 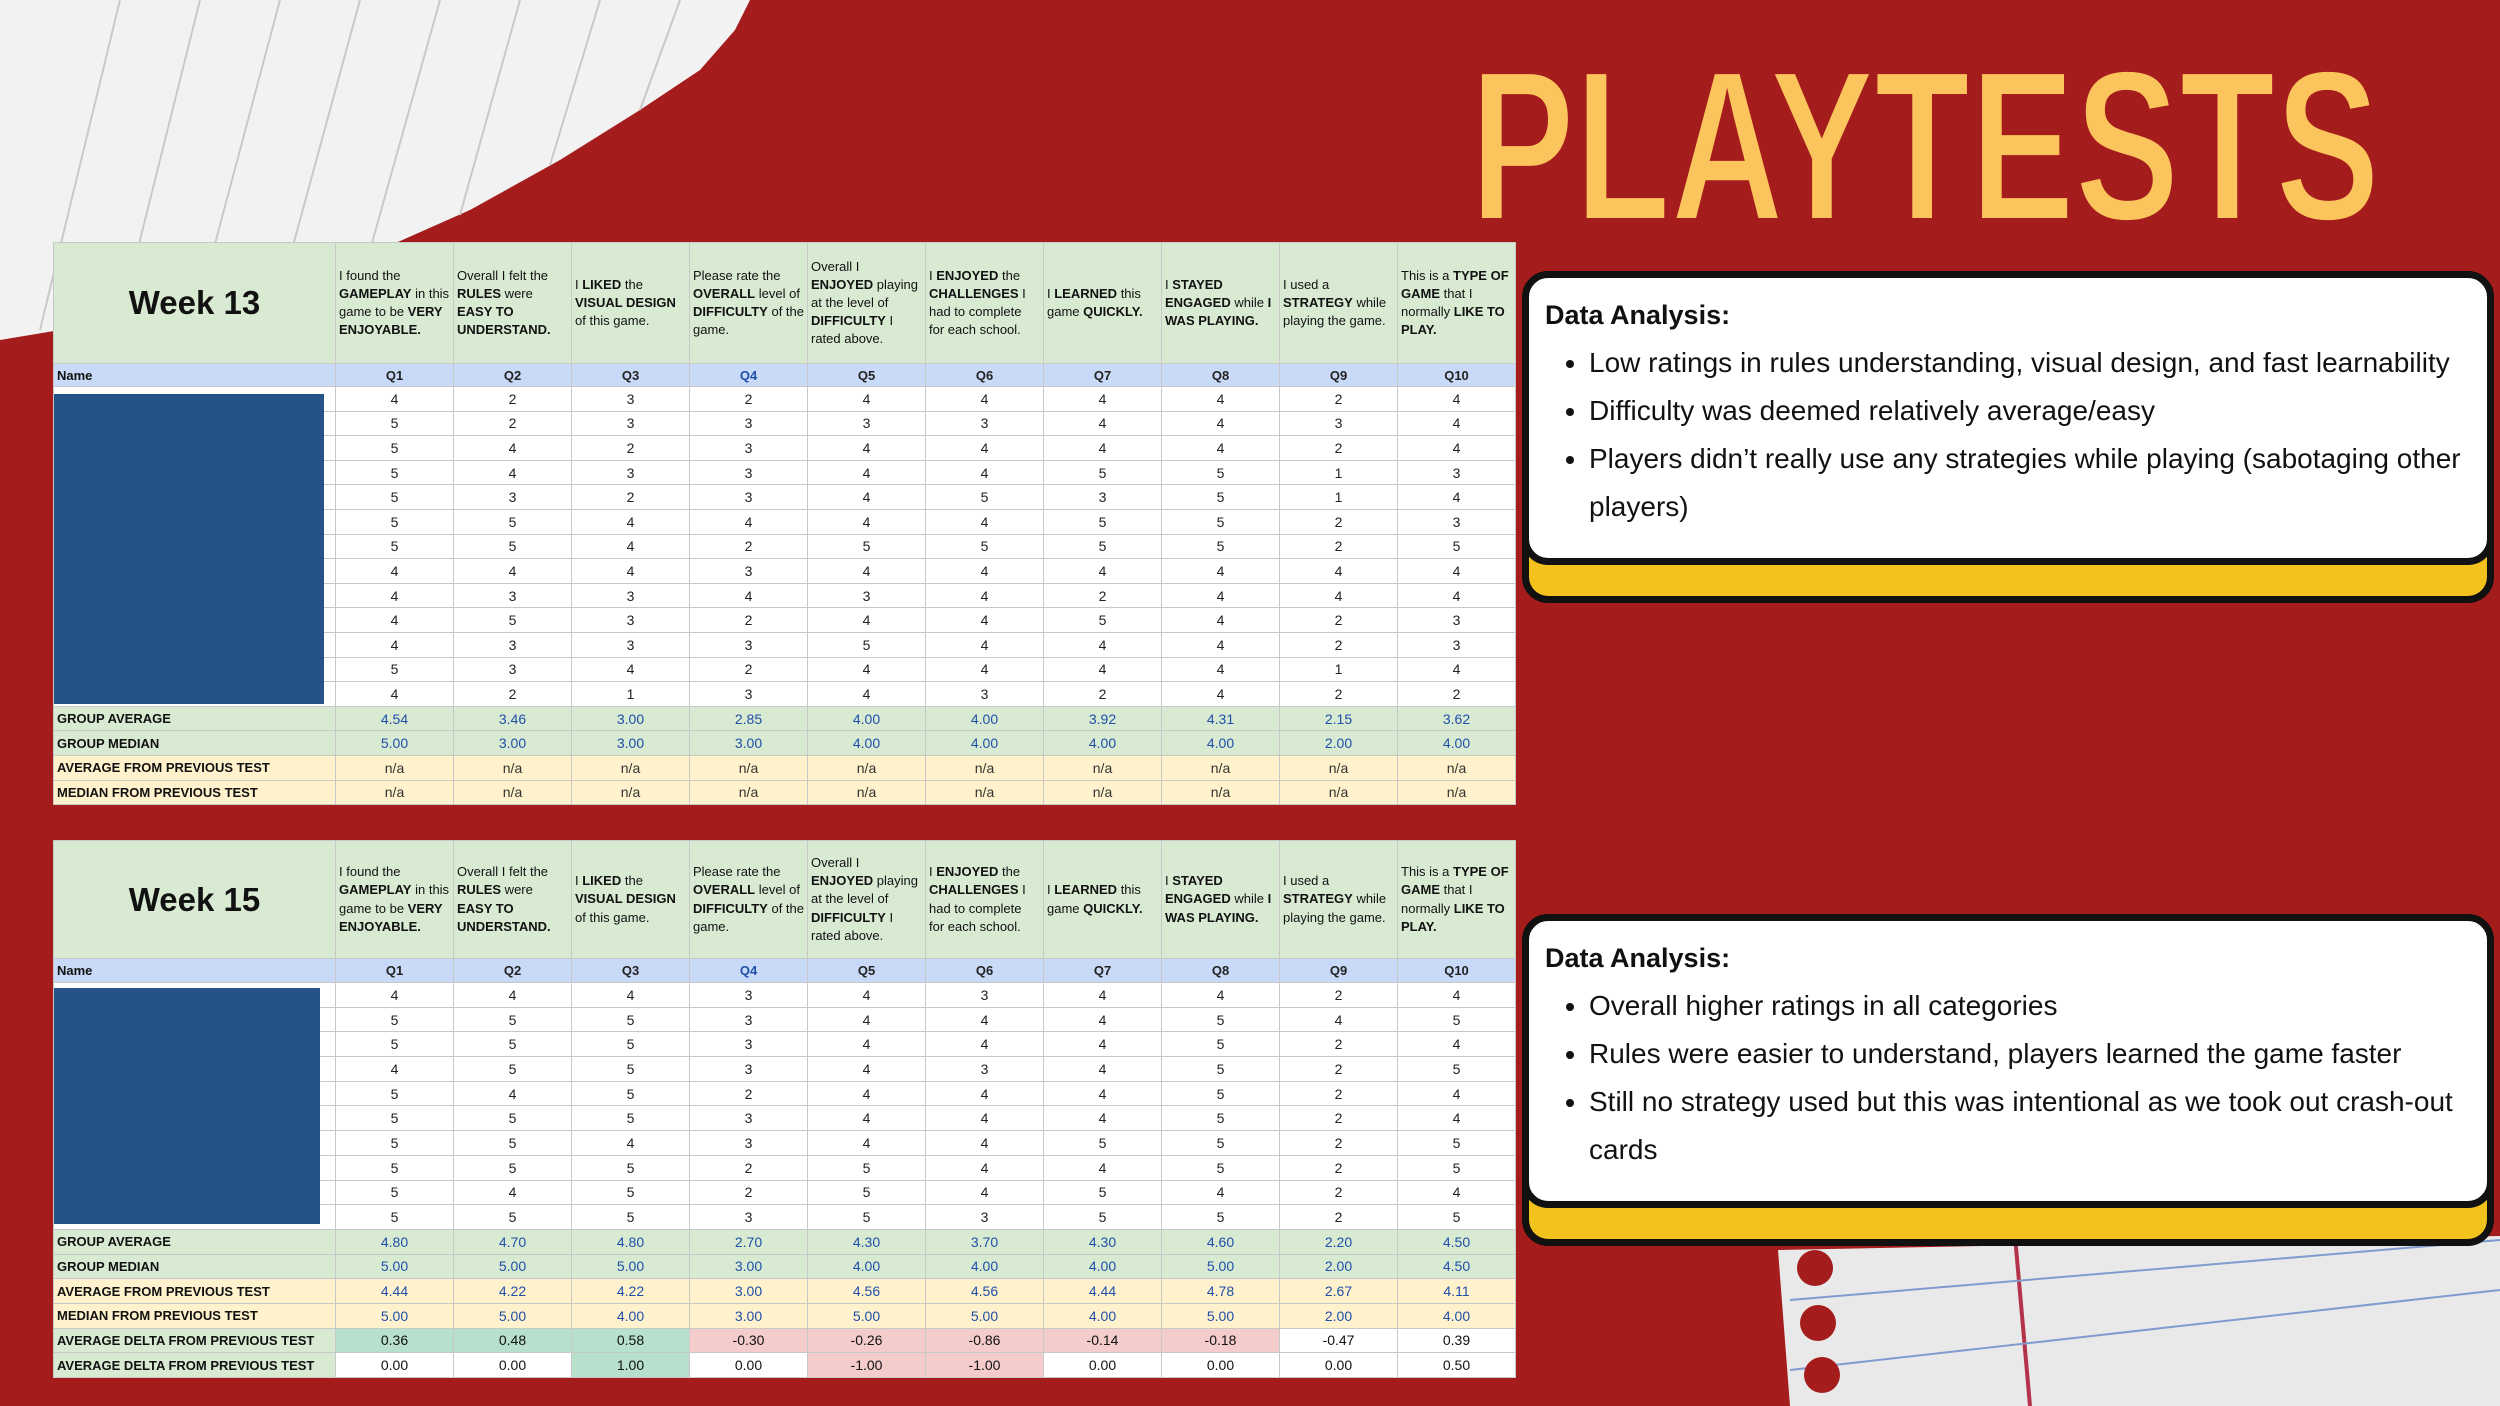 What do you see at coordinates (2030, 1006) in the screenshot?
I see `analysis-bullet: Overall higher ratings in all categories` at bounding box center [2030, 1006].